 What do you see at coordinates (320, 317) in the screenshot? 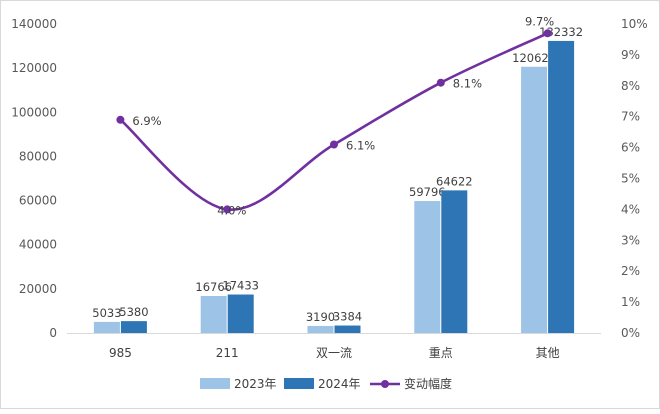
I see `bar-data-label: 3190` at bounding box center [320, 317].